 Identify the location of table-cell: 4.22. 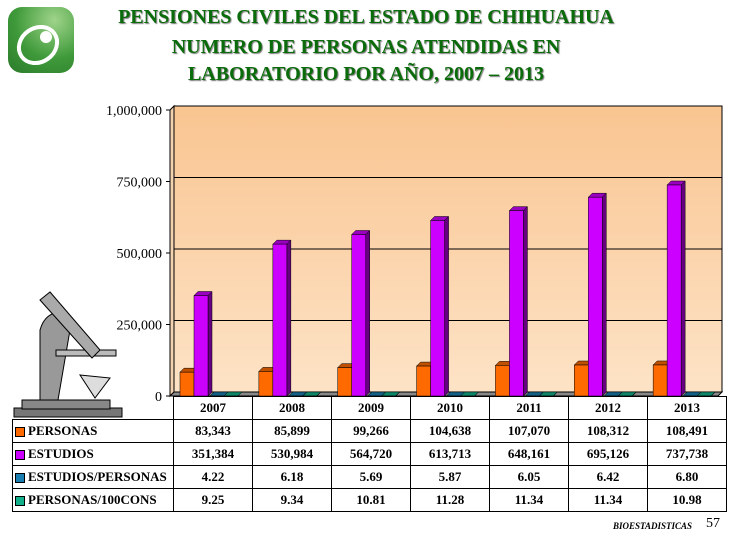
(213, 477).